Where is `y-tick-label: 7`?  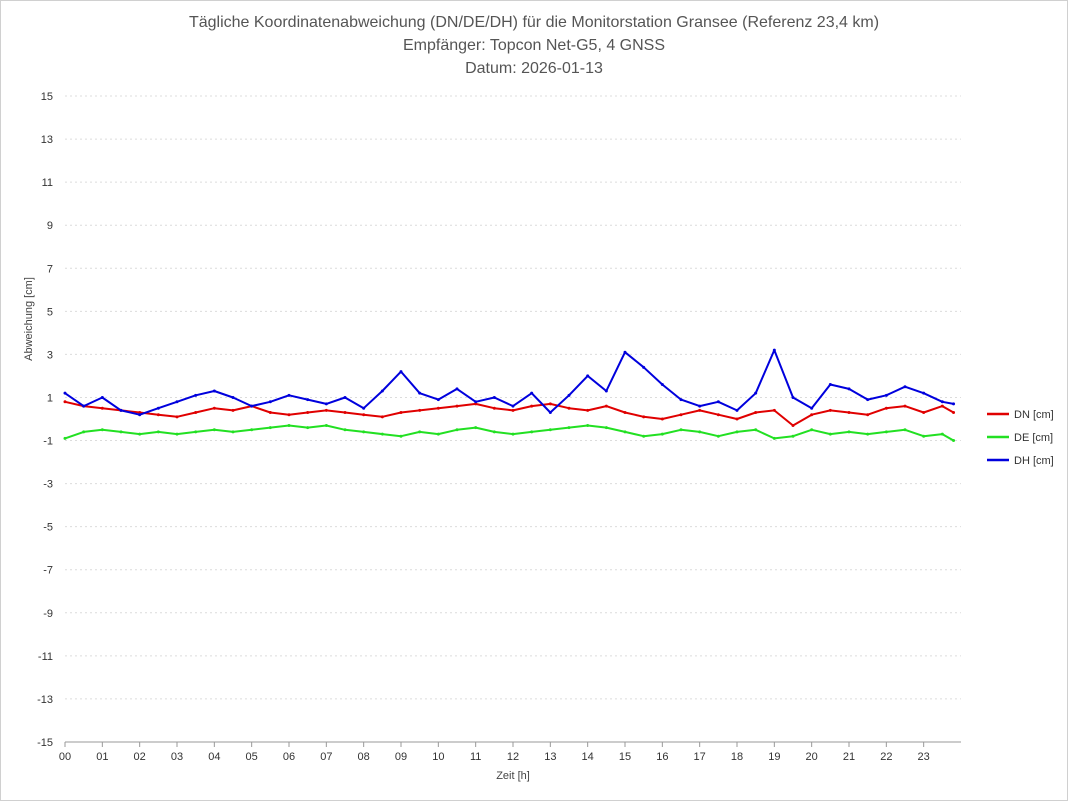 y-tick-label: 7 is located at coordinates (50, 269).